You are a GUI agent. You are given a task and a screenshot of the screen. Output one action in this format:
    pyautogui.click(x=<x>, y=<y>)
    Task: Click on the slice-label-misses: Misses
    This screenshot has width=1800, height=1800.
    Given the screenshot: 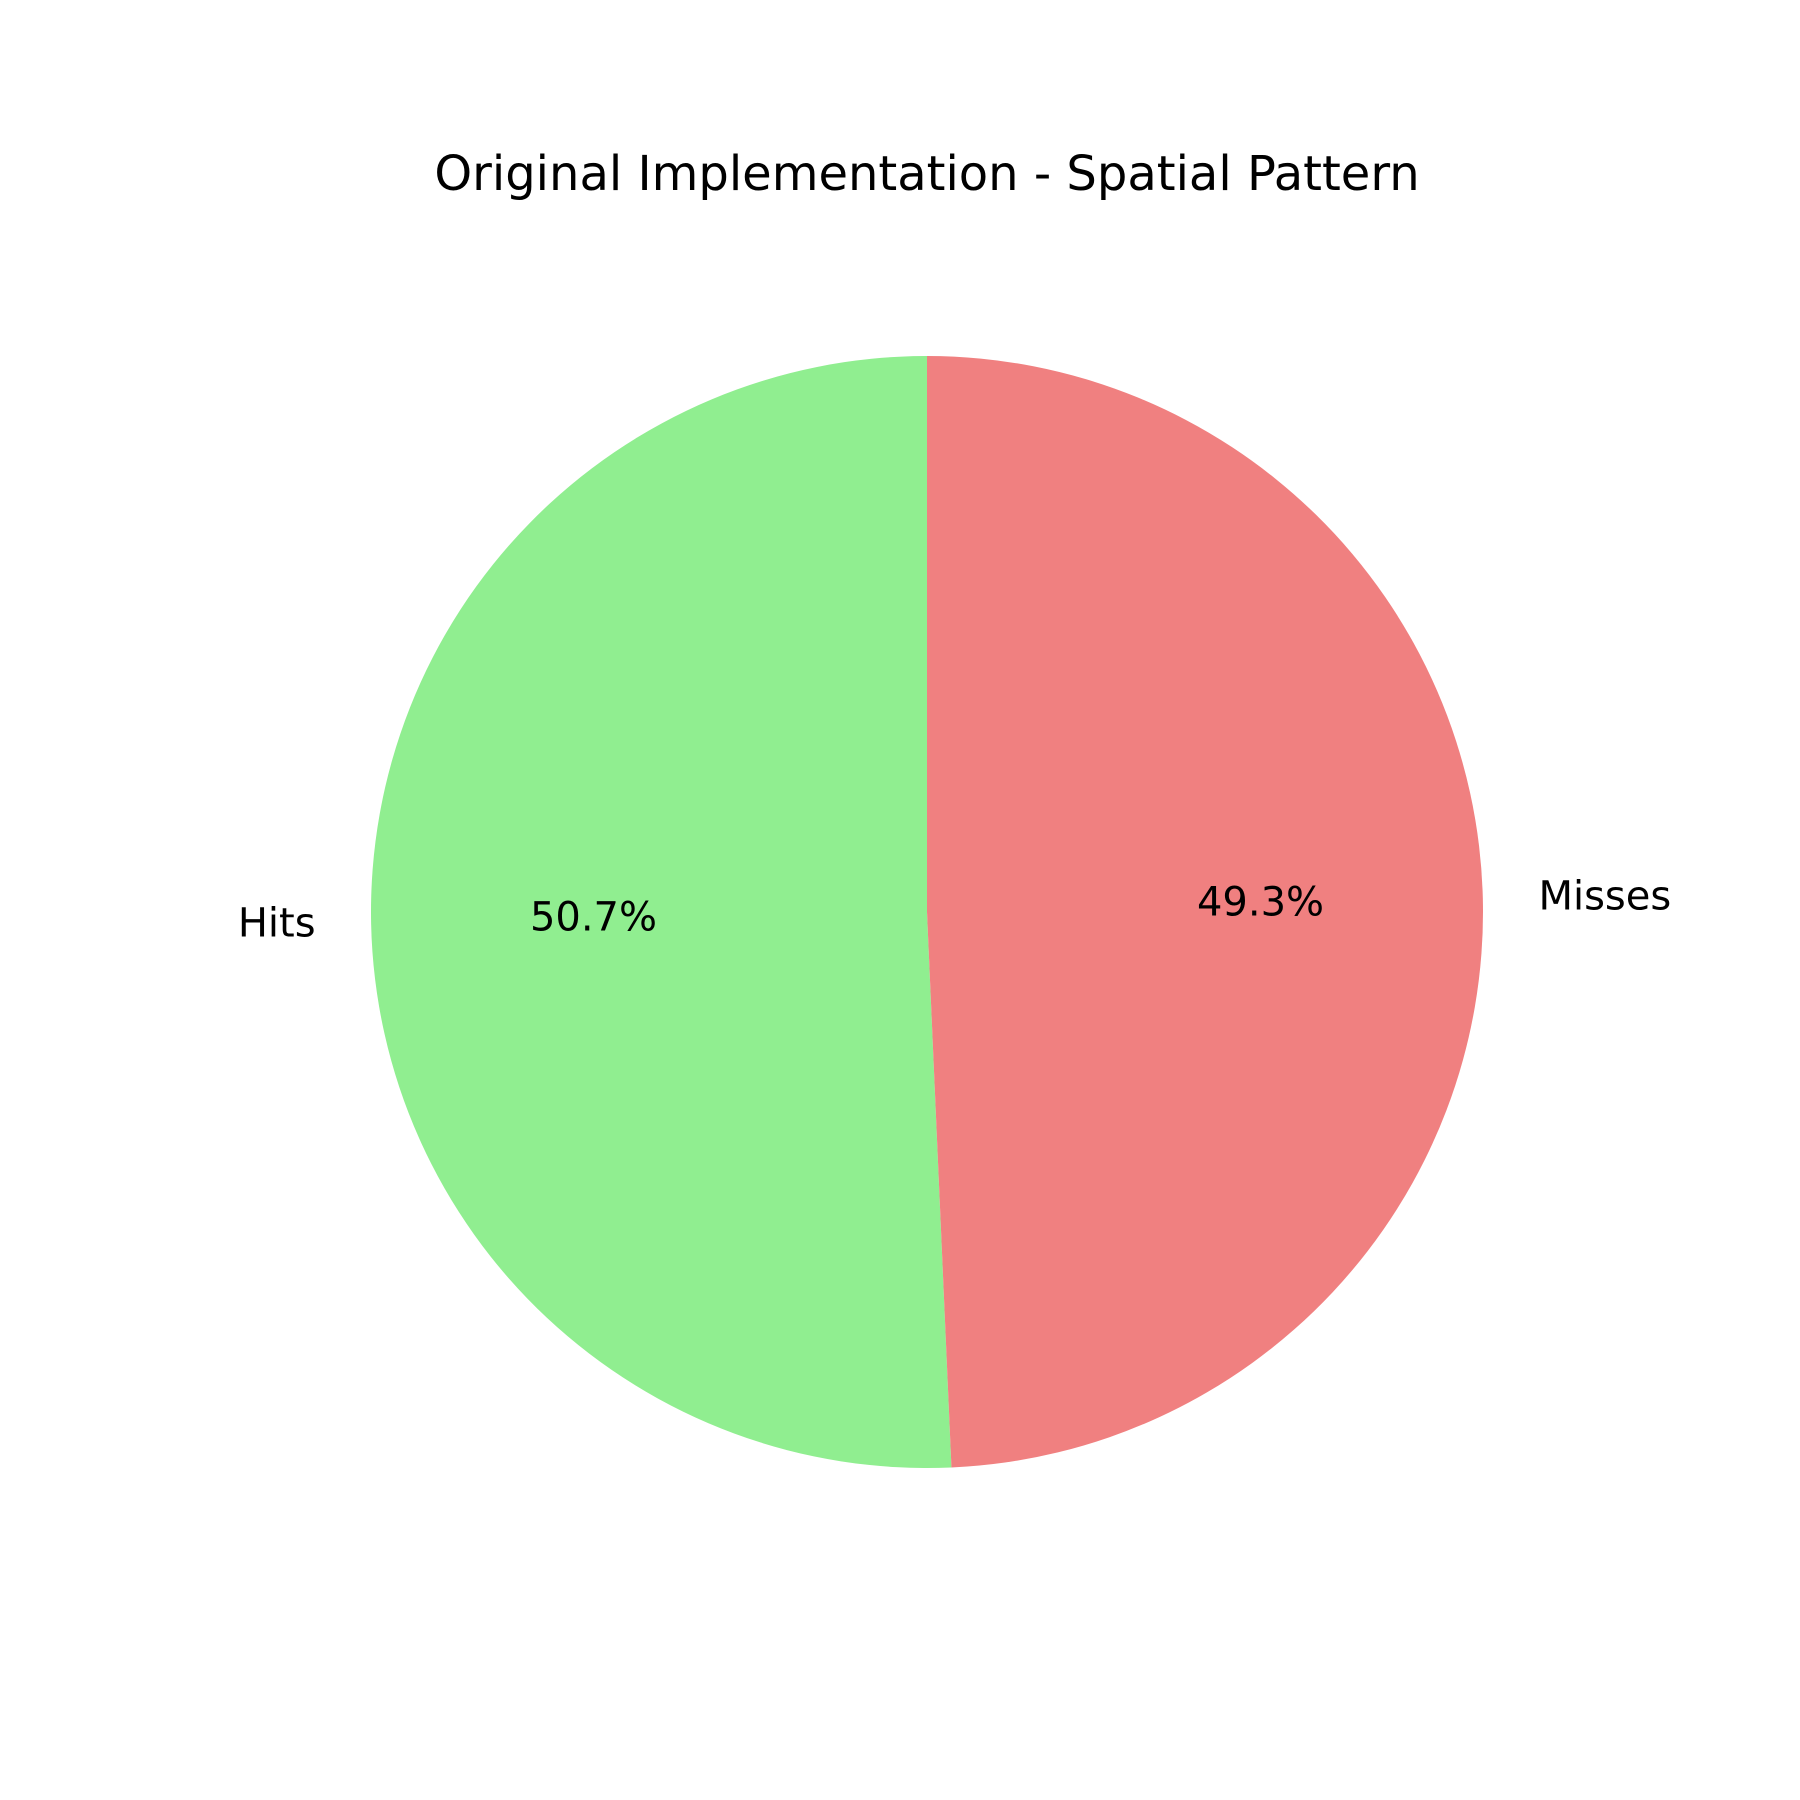 What is the action you would take?
    pyautogui.click(x=1604, y=897)
    